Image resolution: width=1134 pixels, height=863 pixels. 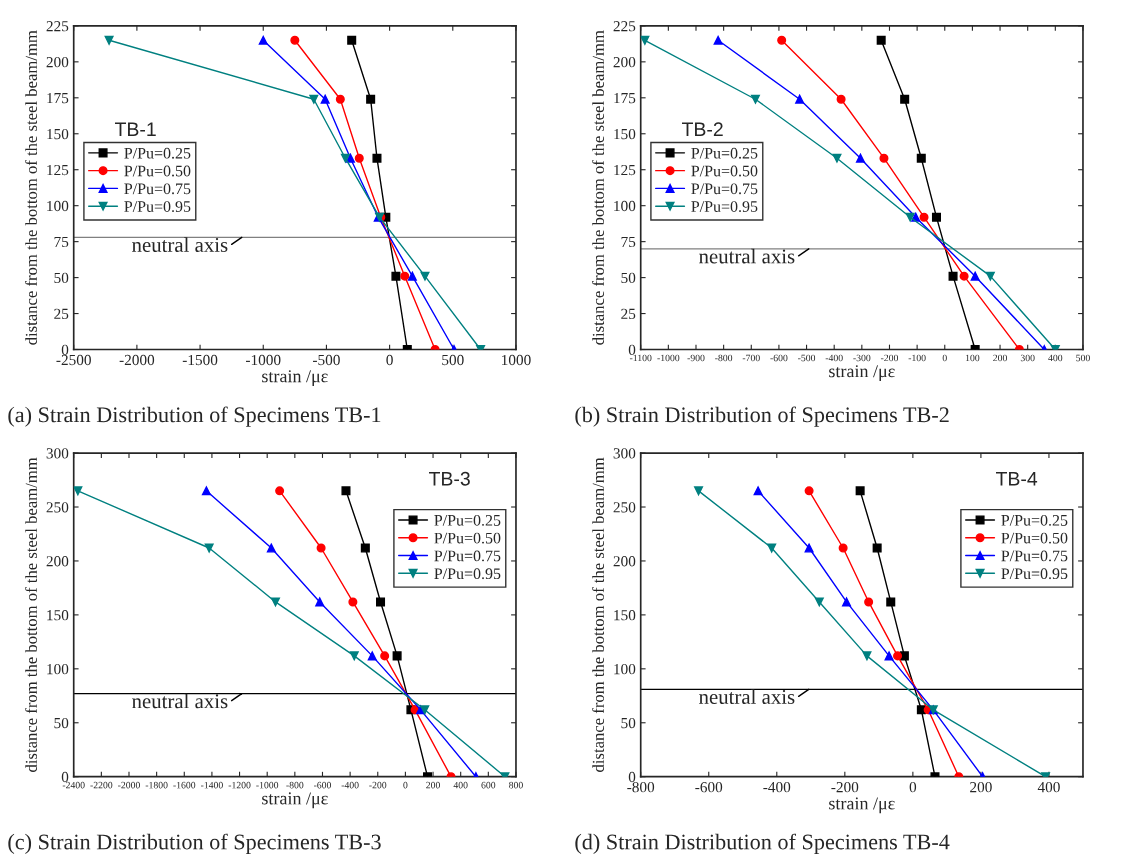 I want to click on x-tick-label: -700, so click(x=751, y=358).